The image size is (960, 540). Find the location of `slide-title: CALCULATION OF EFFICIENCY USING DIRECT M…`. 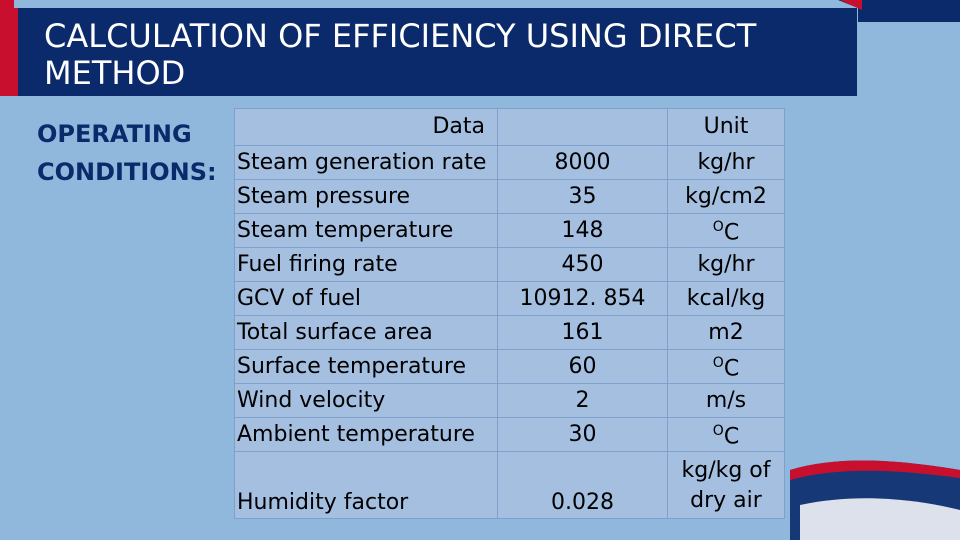

slide-title: CALCULATION OF EFFICIENCY USING DIRECT M… is located at coordinates (400, 54).